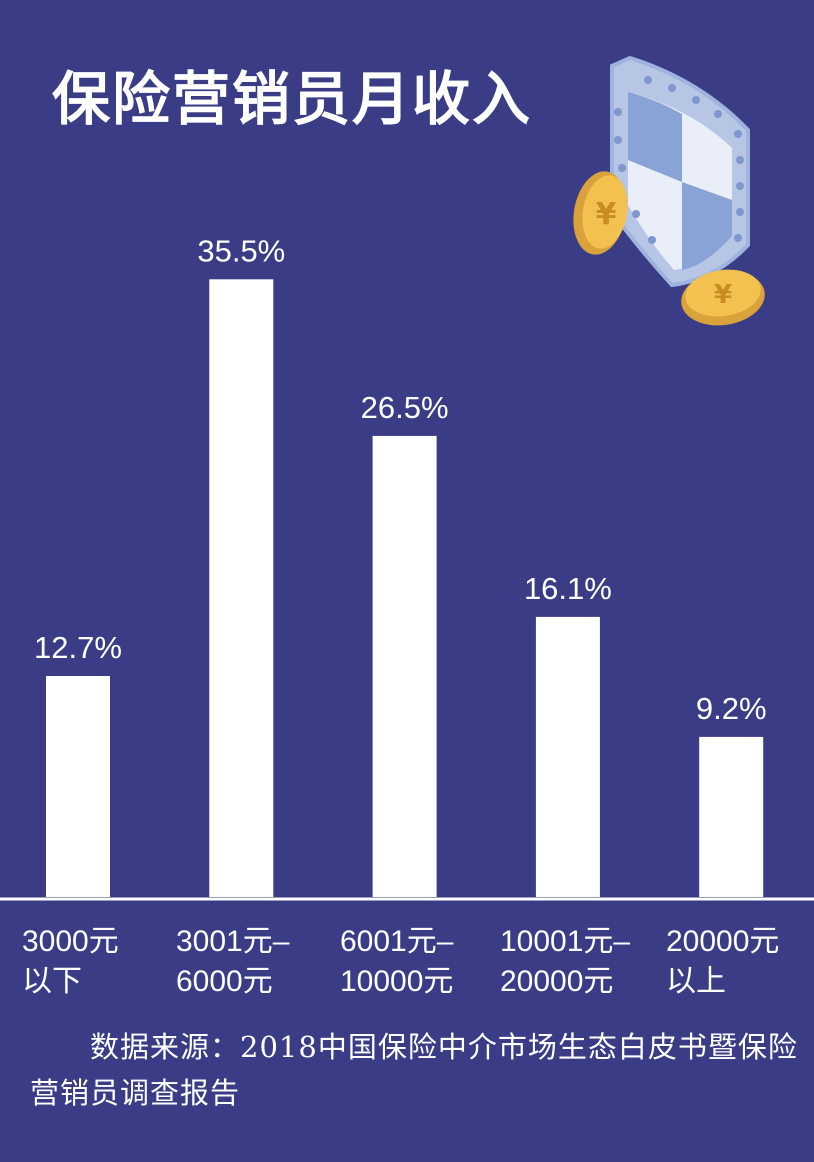  Describe the element at coordinates (680, 171) in the screenshot. I see `shield-icon` at that location.